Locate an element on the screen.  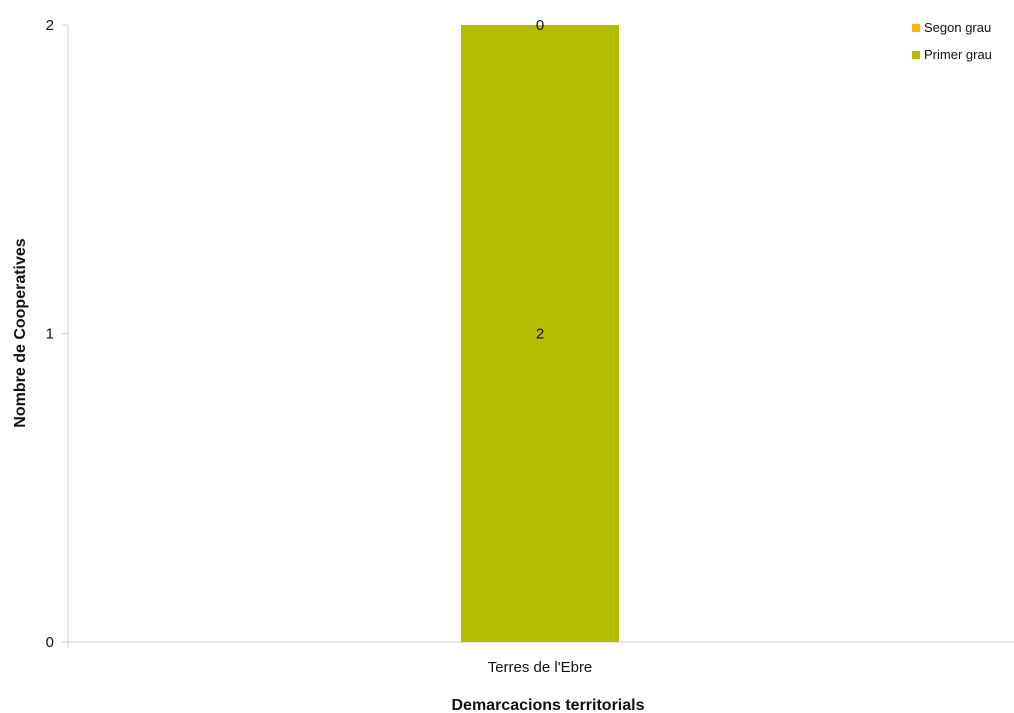
legend-swatch-segon-grau is located at coordinates (916, 28).